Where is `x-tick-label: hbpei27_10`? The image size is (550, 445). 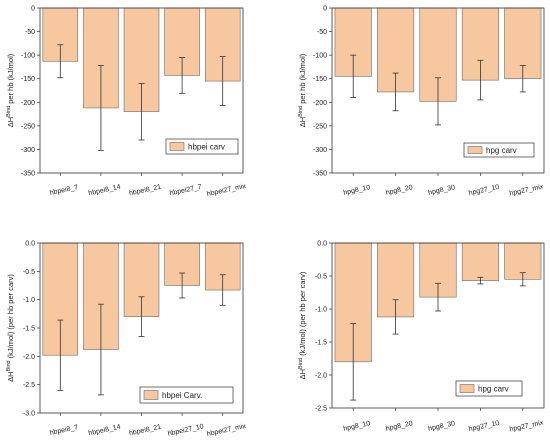
x-tick-label: hbpei27_10 is located at coordinates (185, 430).